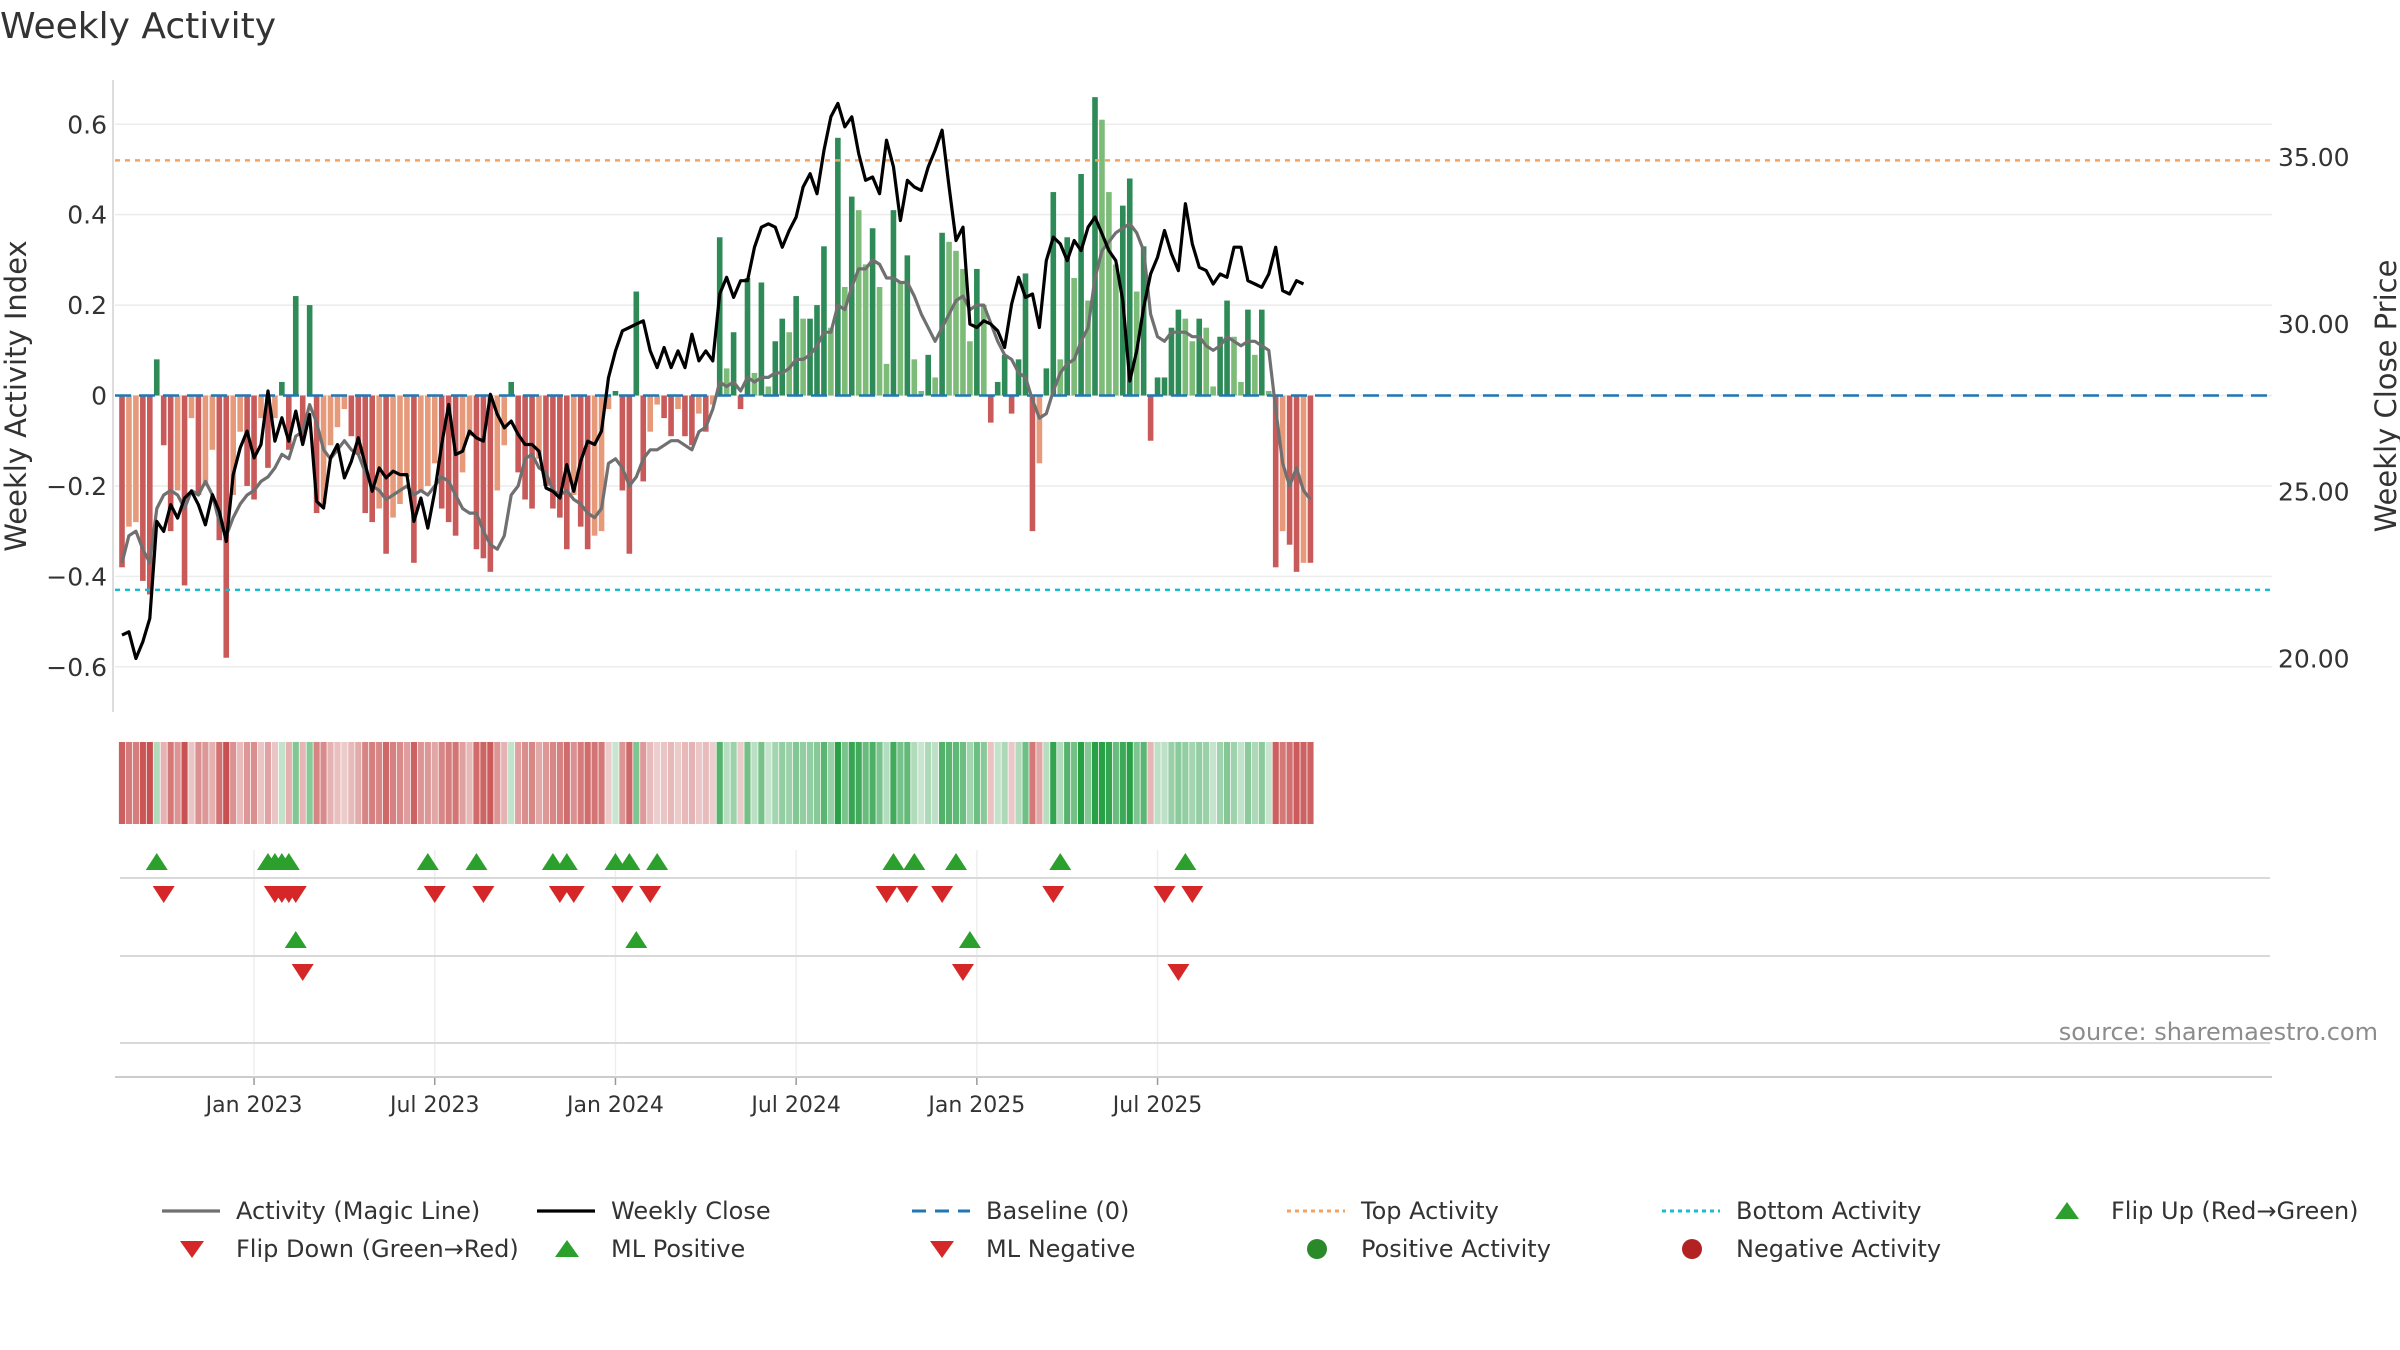 Image resolution: width=2400 pixels, height=1350 pixels. What do you see at coordinates (358, 1211) in the screenshot?
I see `legend-label: Activity (Magic Line)` at bounding box center [358, 1211].